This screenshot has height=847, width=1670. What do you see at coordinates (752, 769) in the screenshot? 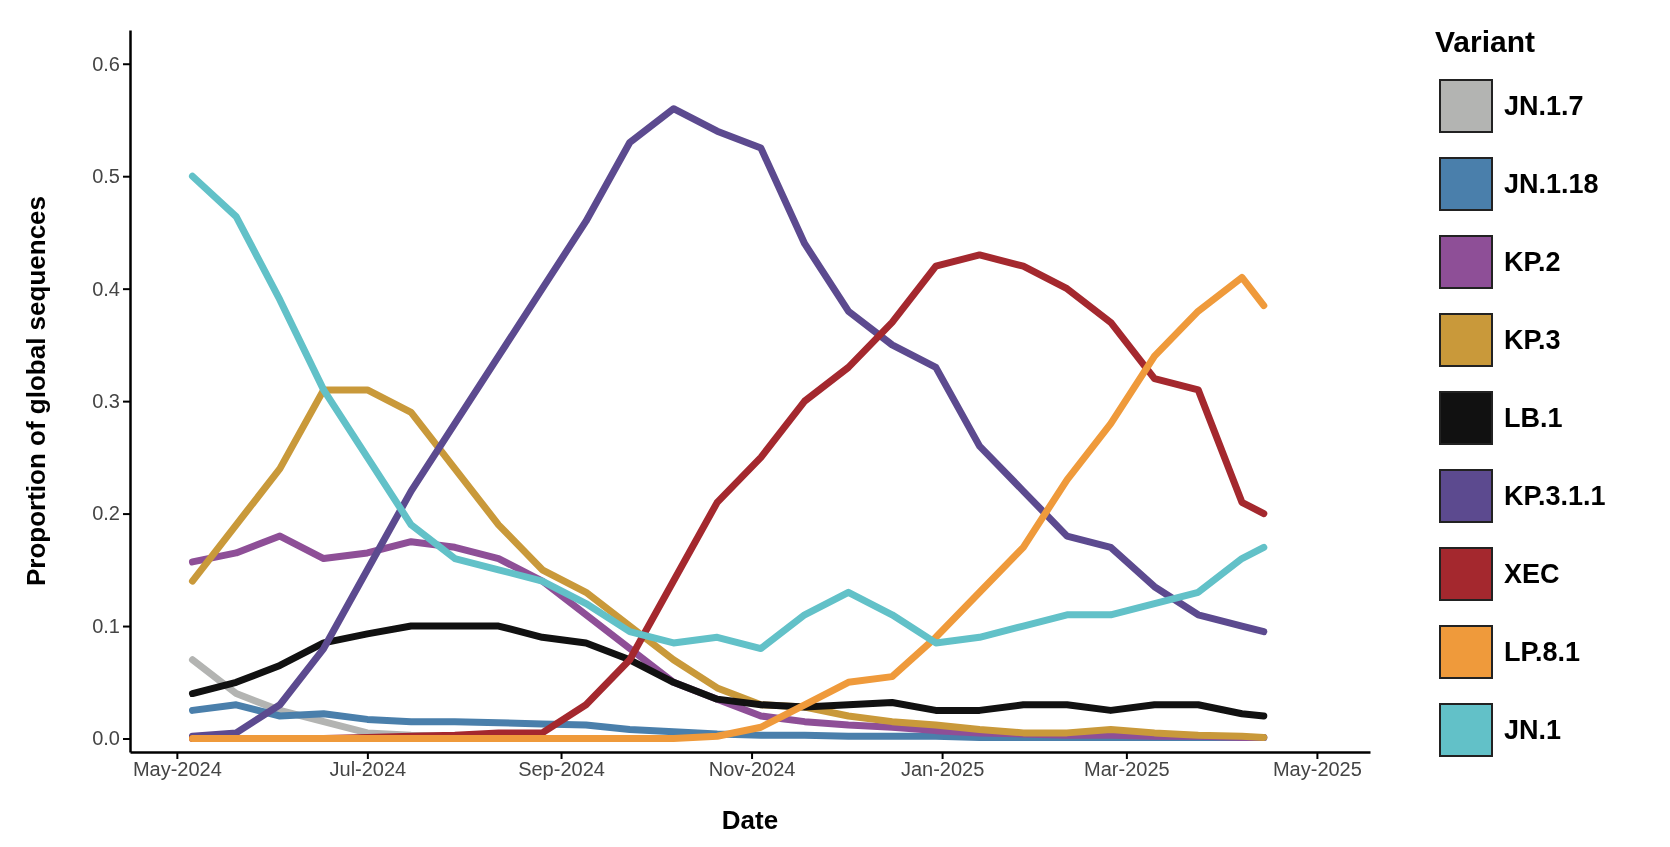
I see `x-tick-label: Nov-2024` at bounding box center [752, 769].